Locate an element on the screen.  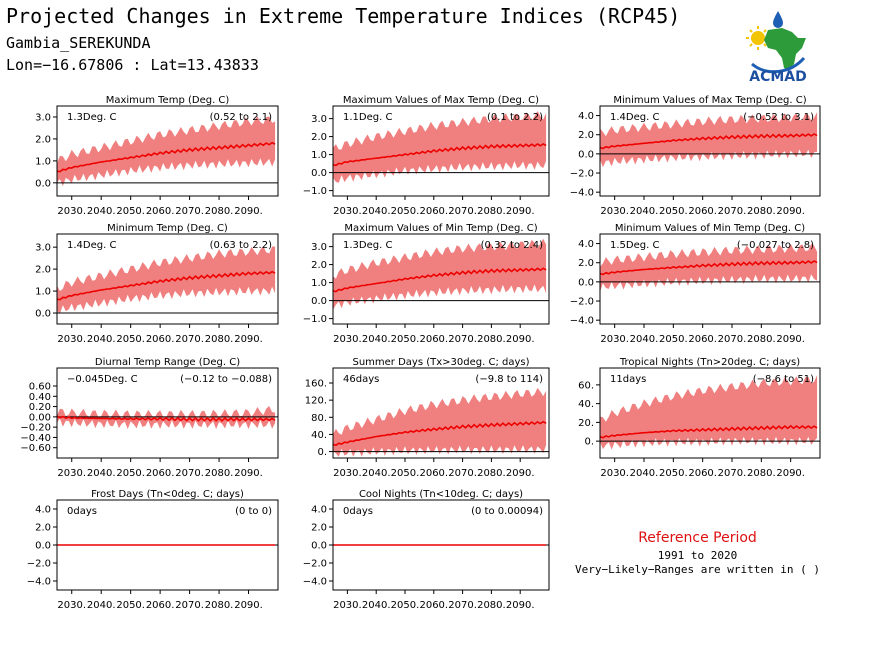
value-label: 0days is located at coordinates (82, 511).